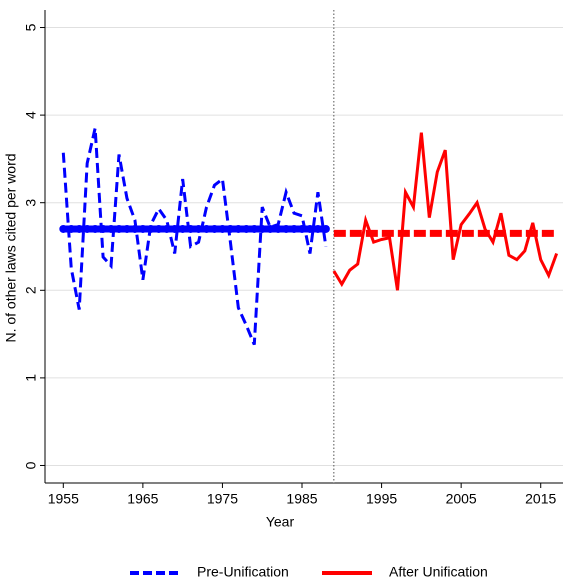 The image size is (568, 586). Describe the element at coordinates (301, 499) in the screenshot. I see `x-tick-label: 1985` at that location.